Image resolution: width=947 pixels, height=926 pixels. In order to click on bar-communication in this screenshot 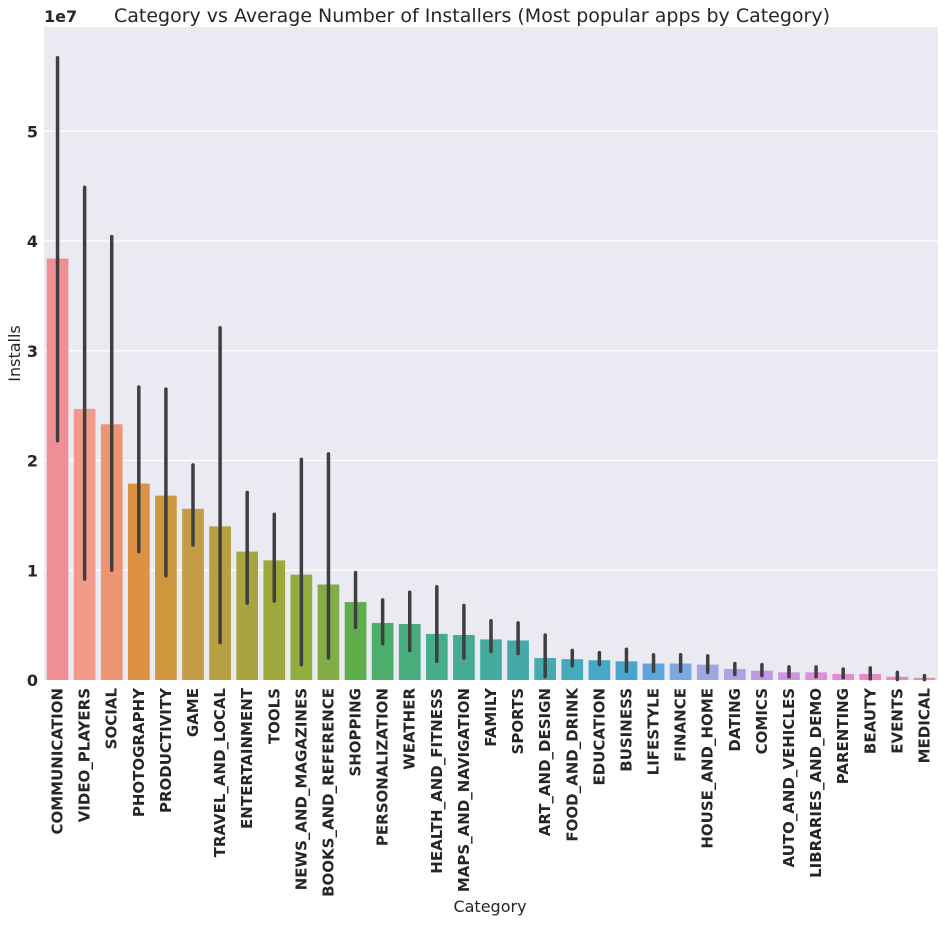, I will do `click(57, 469)`.